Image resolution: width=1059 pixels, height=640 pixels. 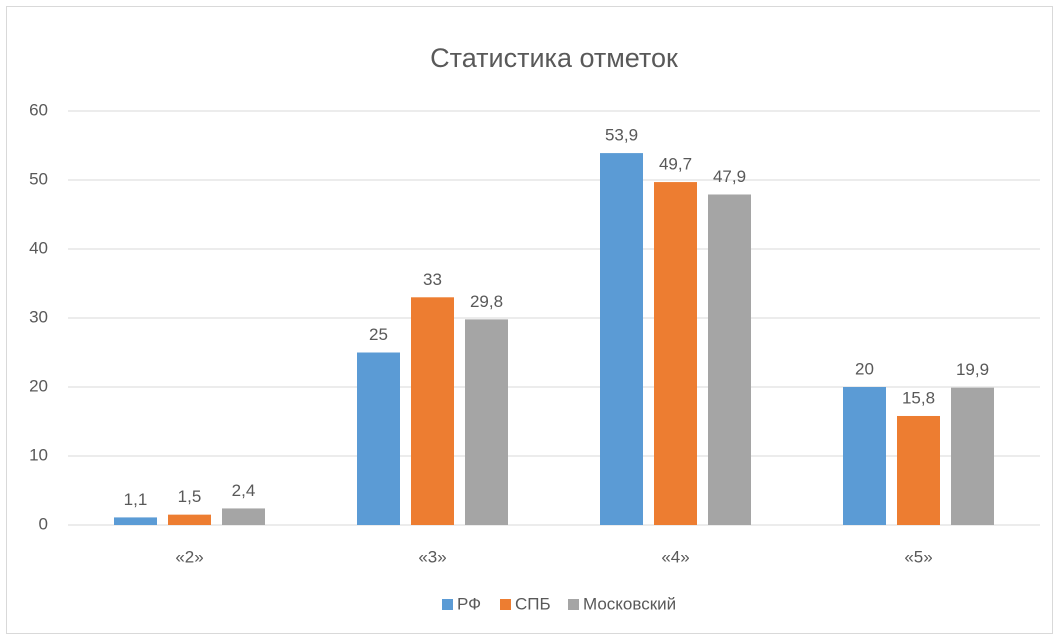 I want to click on data-label: 1,5, so click(x=190, y=496).